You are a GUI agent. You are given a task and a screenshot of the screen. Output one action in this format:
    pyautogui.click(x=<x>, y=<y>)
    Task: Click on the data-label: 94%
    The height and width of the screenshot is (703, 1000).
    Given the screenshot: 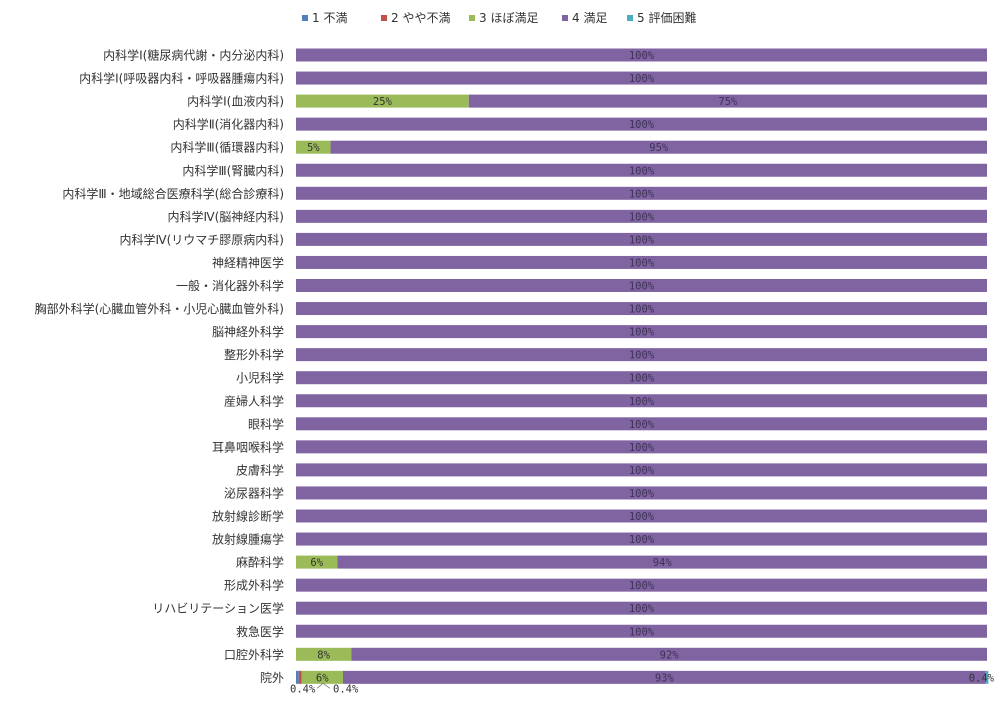 What is the action you would take?
    pyautogui.click(x=663, y=563)
    